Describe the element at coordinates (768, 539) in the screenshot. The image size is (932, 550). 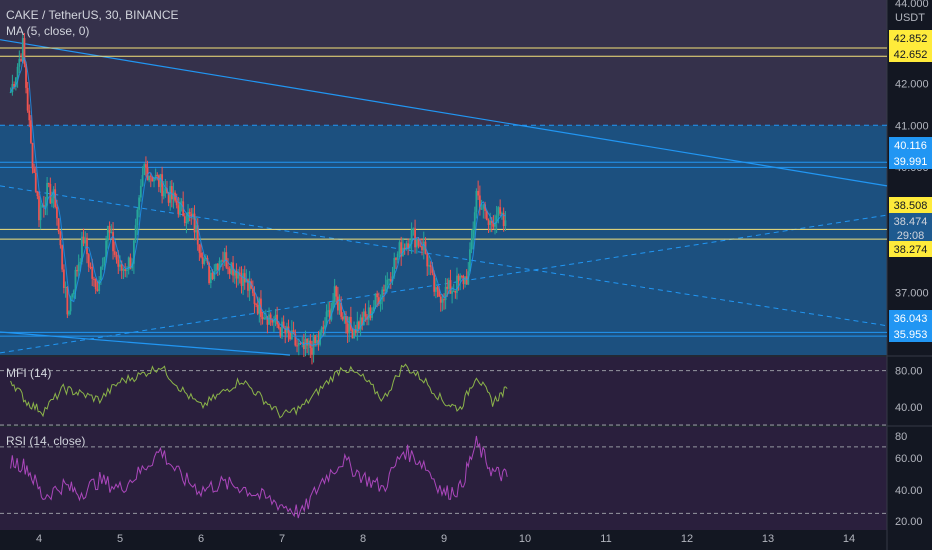
I see `time-tick-label: 13` at that location.